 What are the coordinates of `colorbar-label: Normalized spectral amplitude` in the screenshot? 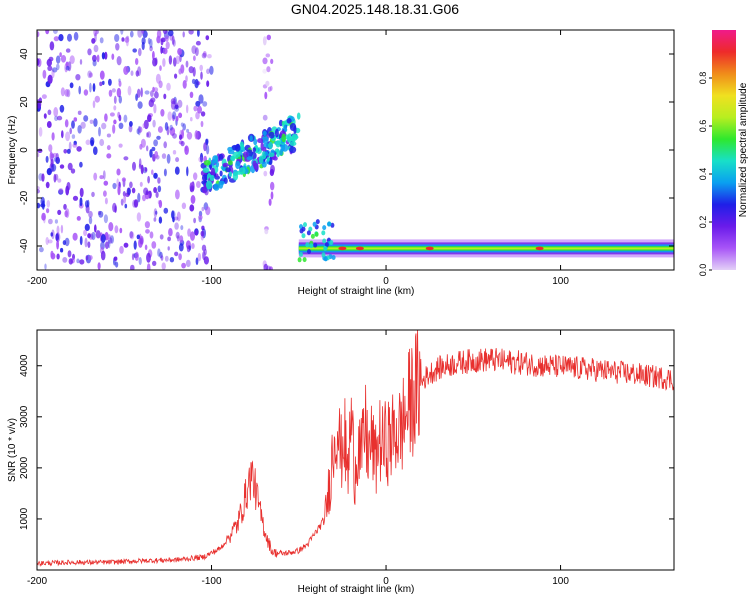 It's located at (743, 149).